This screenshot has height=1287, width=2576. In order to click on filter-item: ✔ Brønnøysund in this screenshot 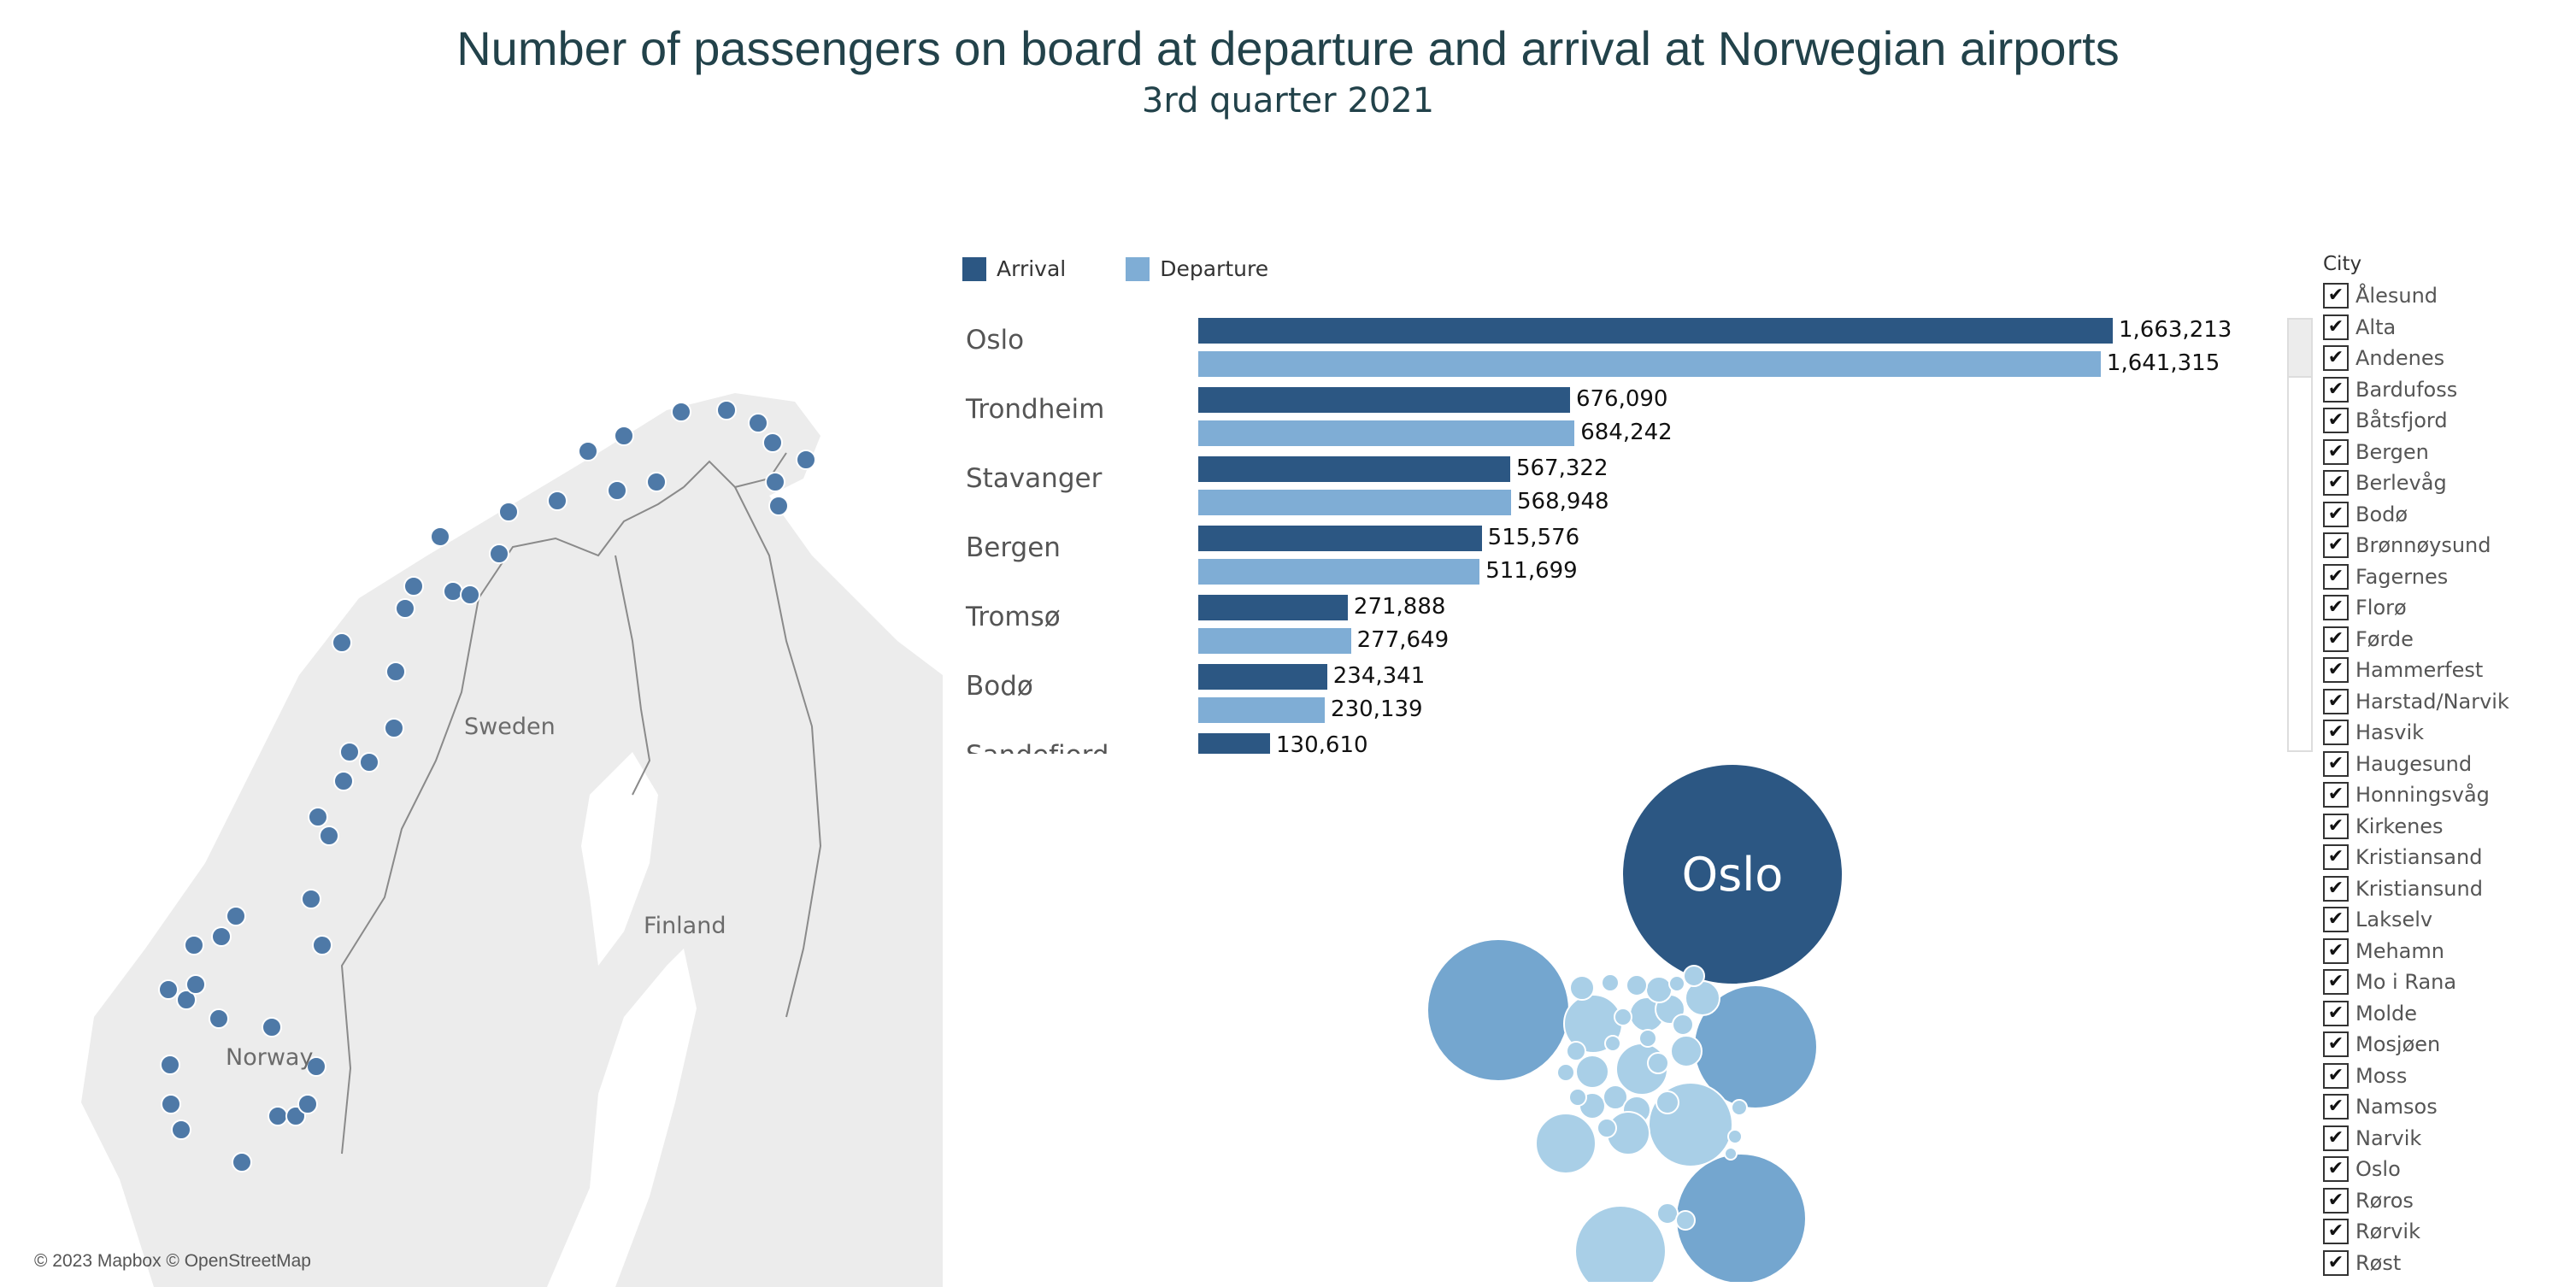, I will do `click(2447, 545)`.